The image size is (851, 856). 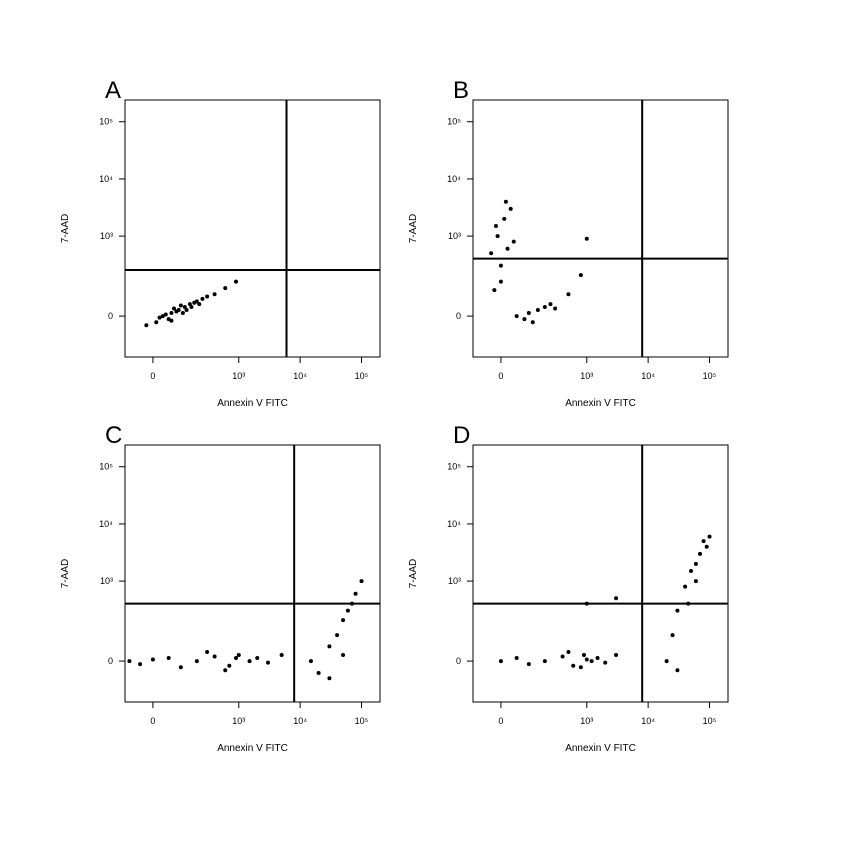 I want to click on panel-letter: B, so click(x=461, y=90).